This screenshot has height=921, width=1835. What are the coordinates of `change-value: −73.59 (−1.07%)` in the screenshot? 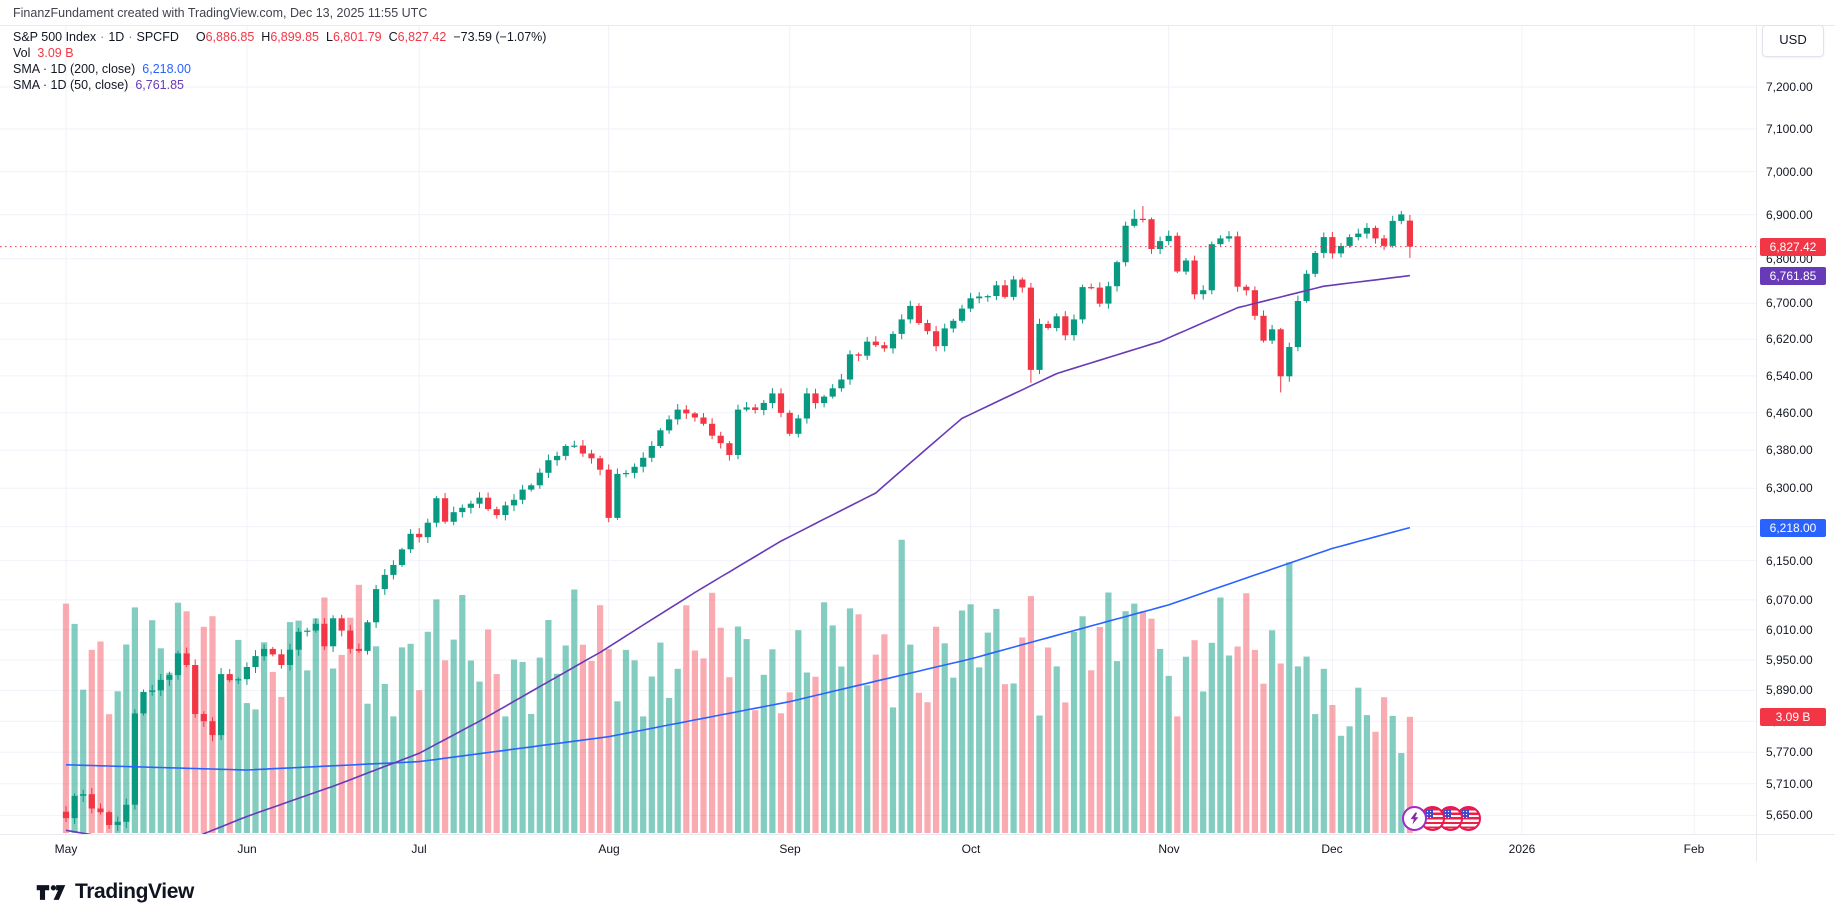 It's located at (500, 37).